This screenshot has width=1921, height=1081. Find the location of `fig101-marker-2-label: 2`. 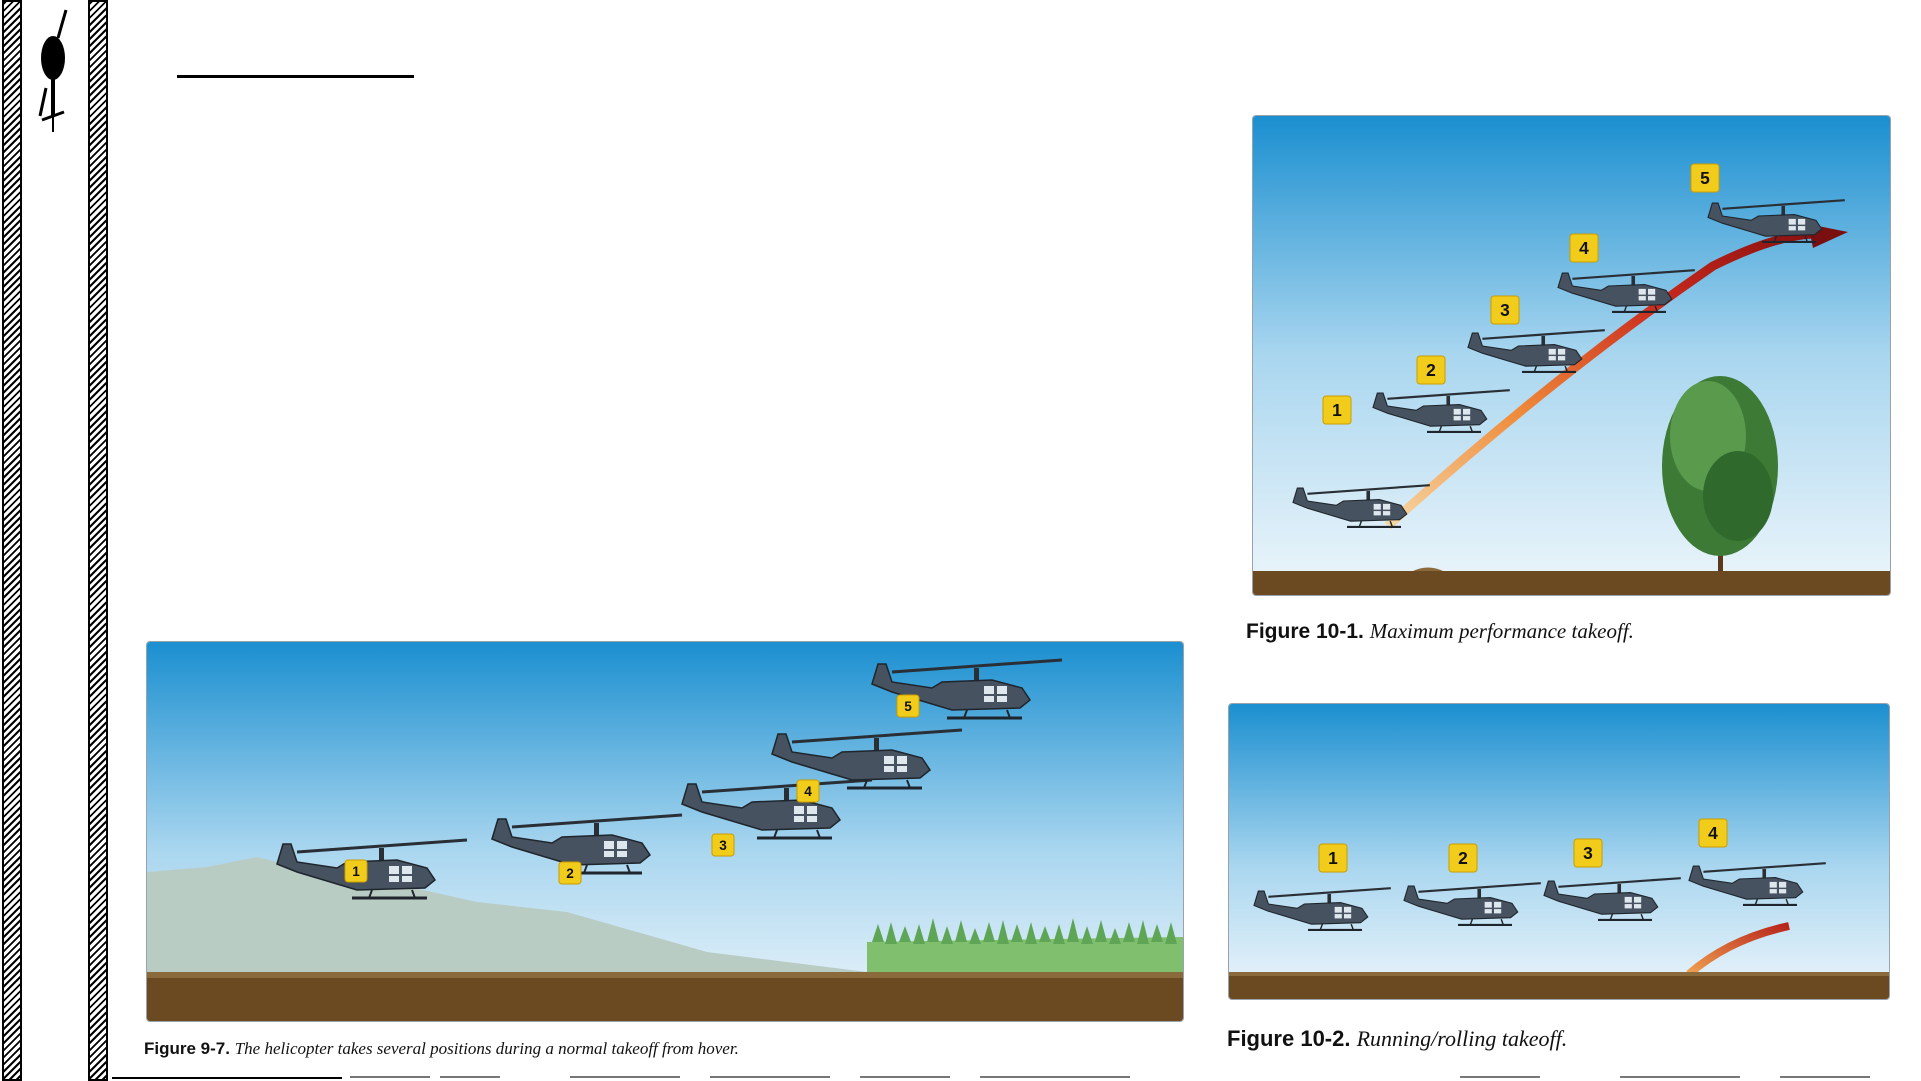

fig101-marker-2-label: 2 is located at coordinates (1431, 370).